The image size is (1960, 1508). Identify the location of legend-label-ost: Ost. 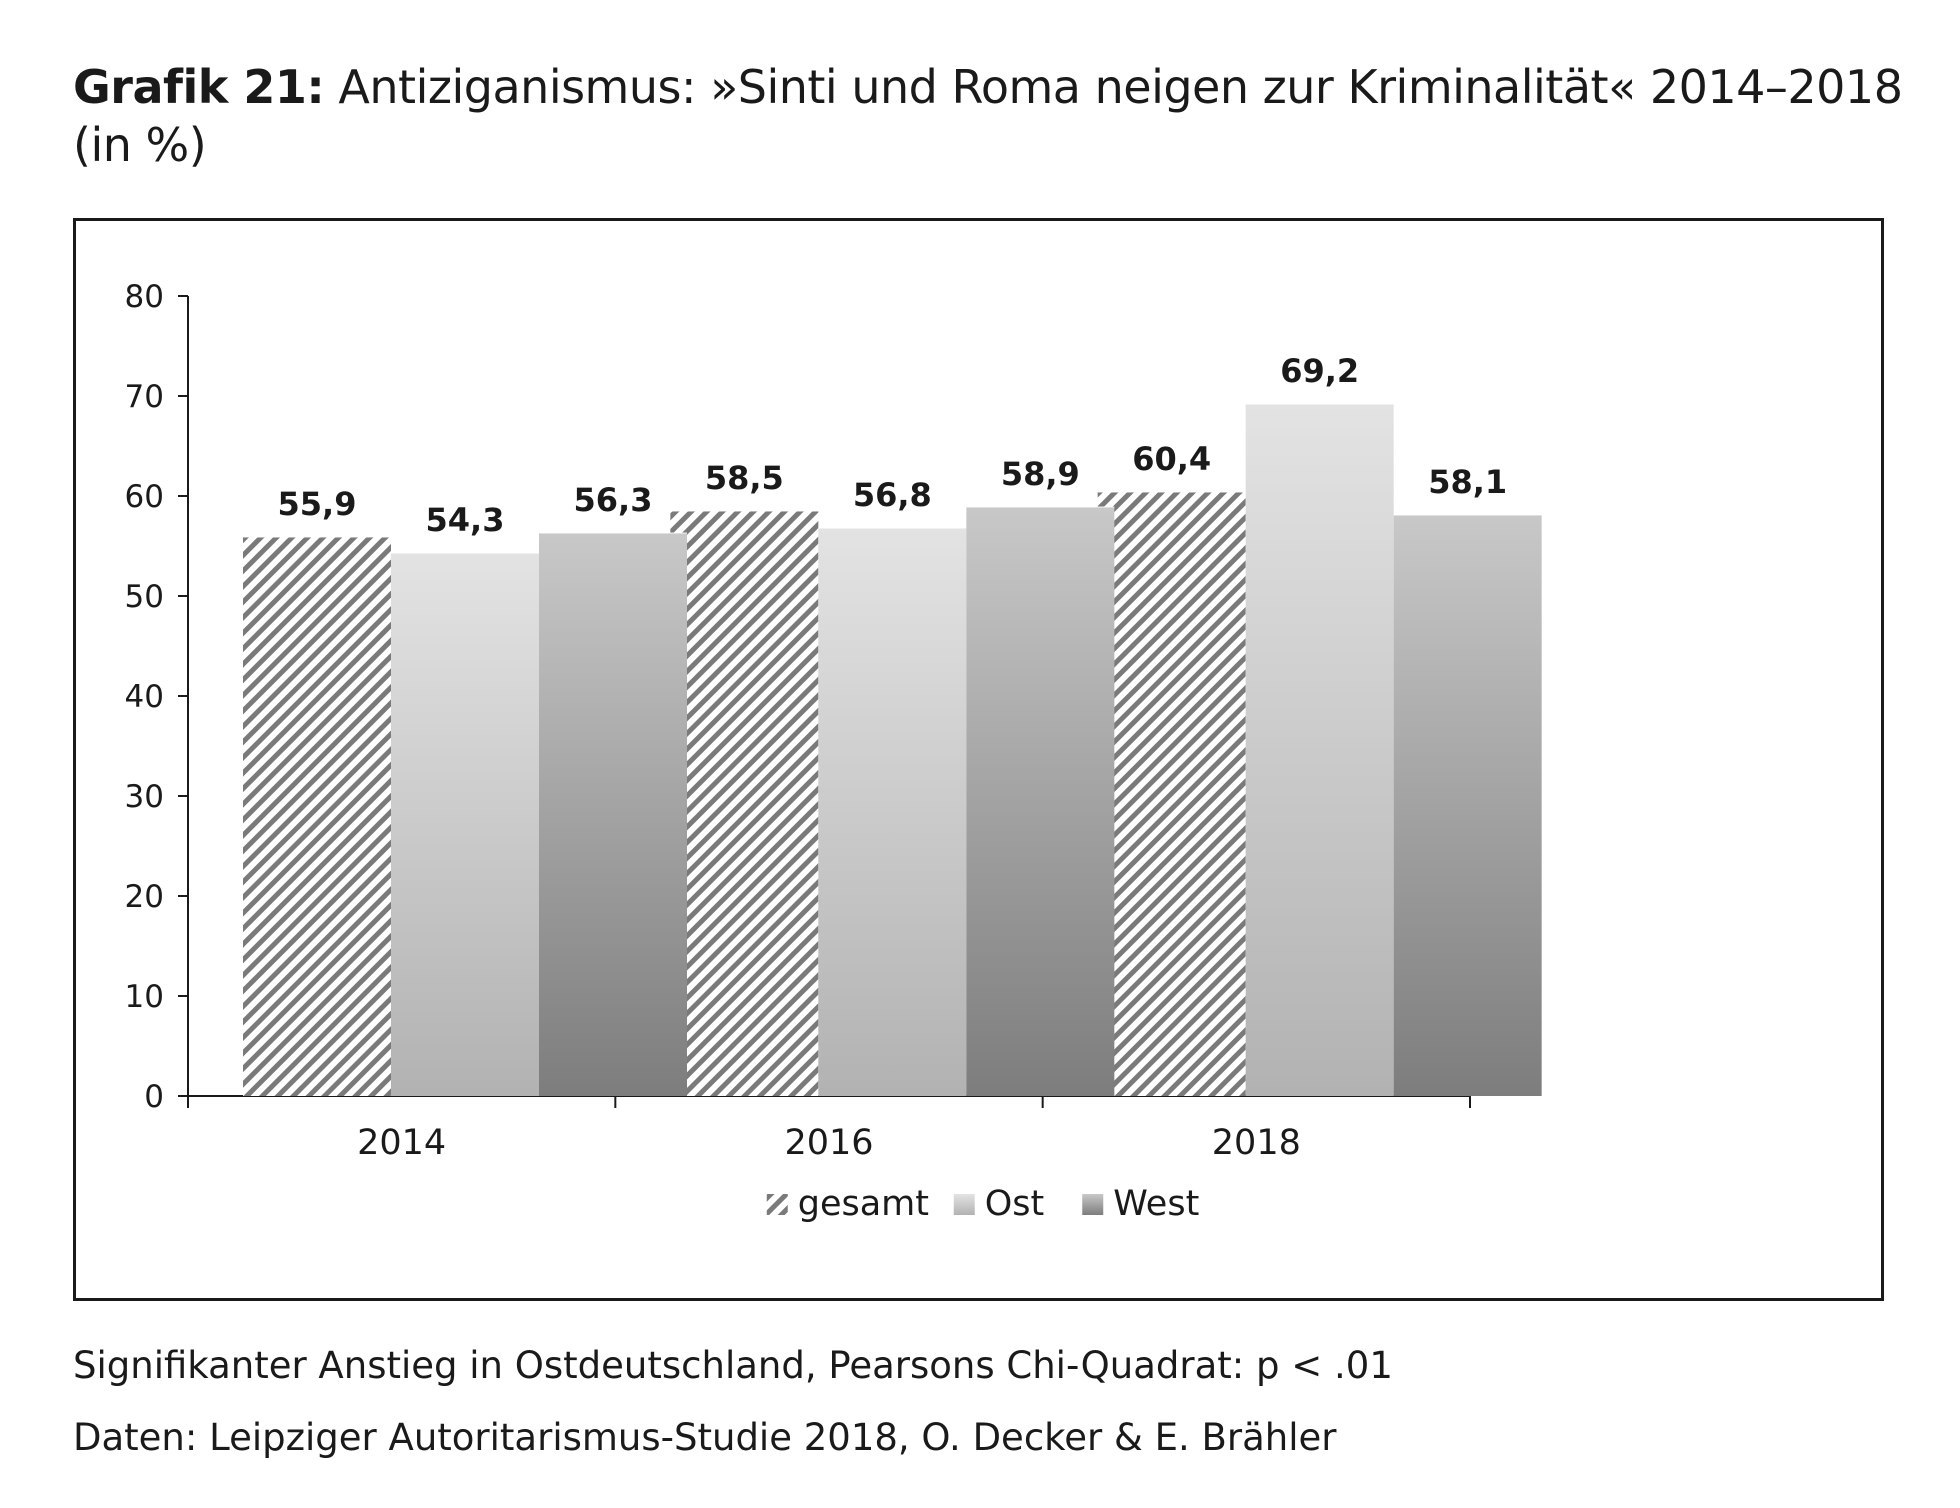
(1015, 1204).